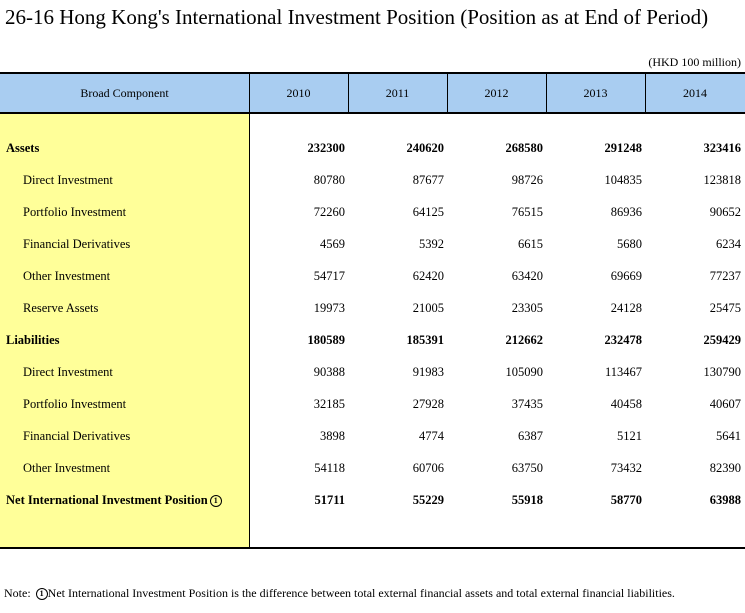 This screenshot has width=745, height=613. Describe the element at coordinates (326, 148) in the screenshot. I see `table-cell: 232300` at that location.